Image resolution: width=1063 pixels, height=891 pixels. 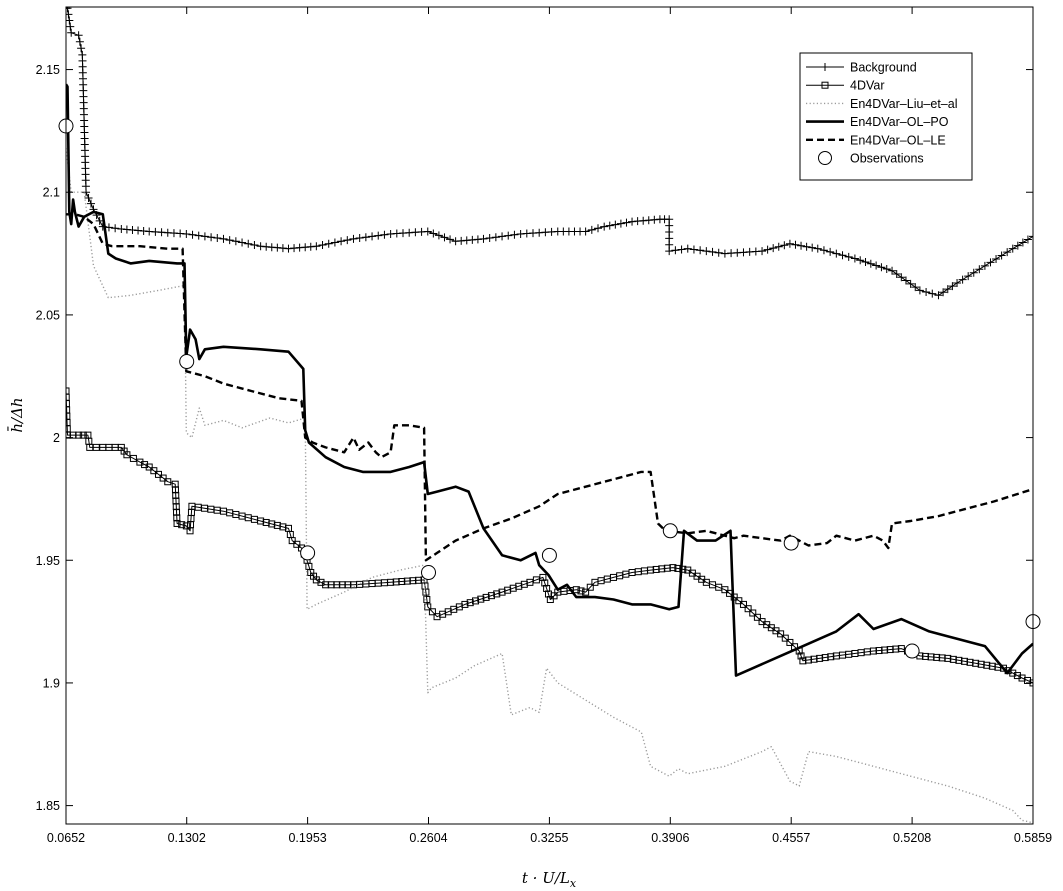 I want to click on legend-label: En4DVar–OL–PO, so click(x=899, y=122).